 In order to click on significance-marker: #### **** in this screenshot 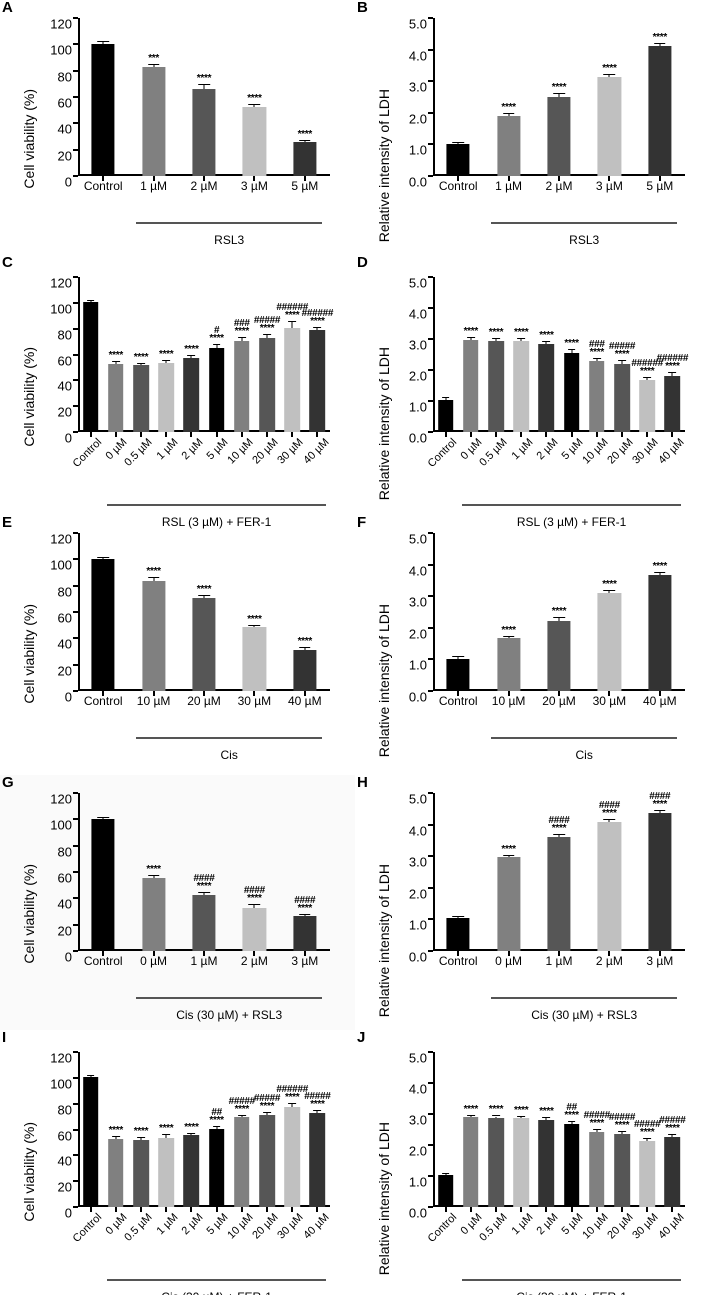, I will do `click(609, 809)`.